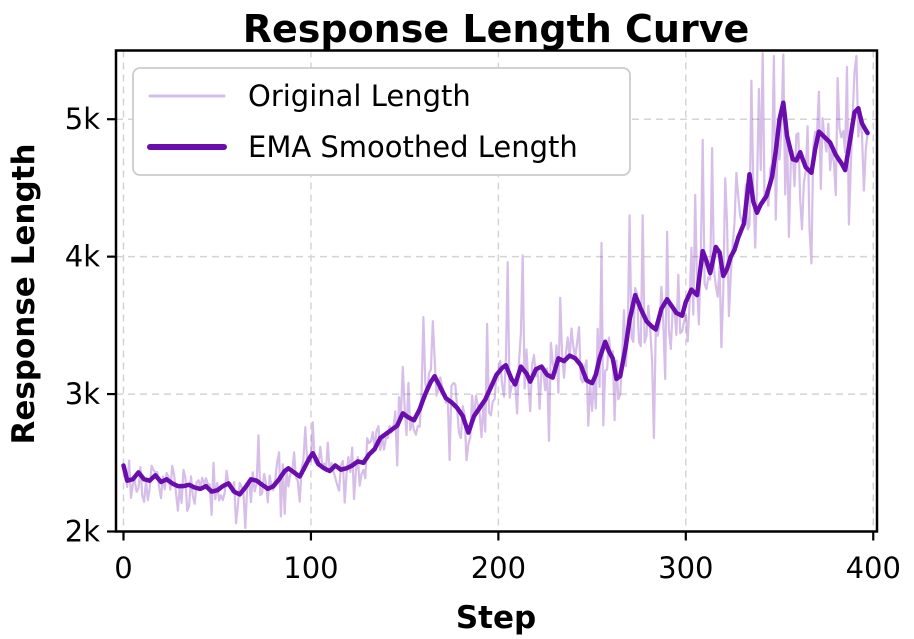 This screenshot has width=914, height=639. What do you see at coordinates (498, 568) in the screenshot?
I see `x-tick-label-200: 200` at bounding box center [498, 568].